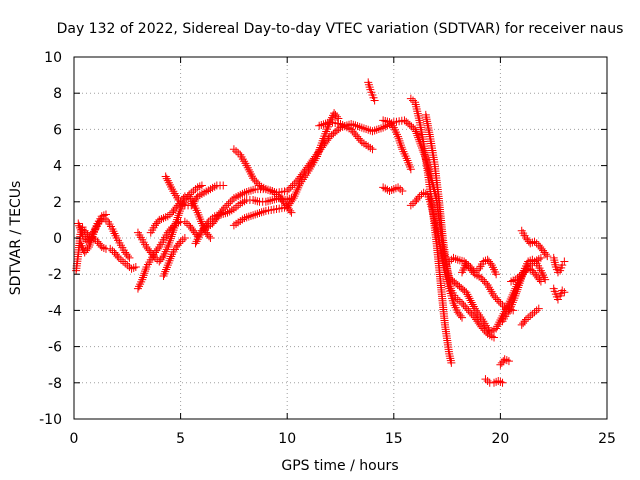 This screenshot has height=480, width=640. I want to click on y-tick-label: -10, so click(50, 420).